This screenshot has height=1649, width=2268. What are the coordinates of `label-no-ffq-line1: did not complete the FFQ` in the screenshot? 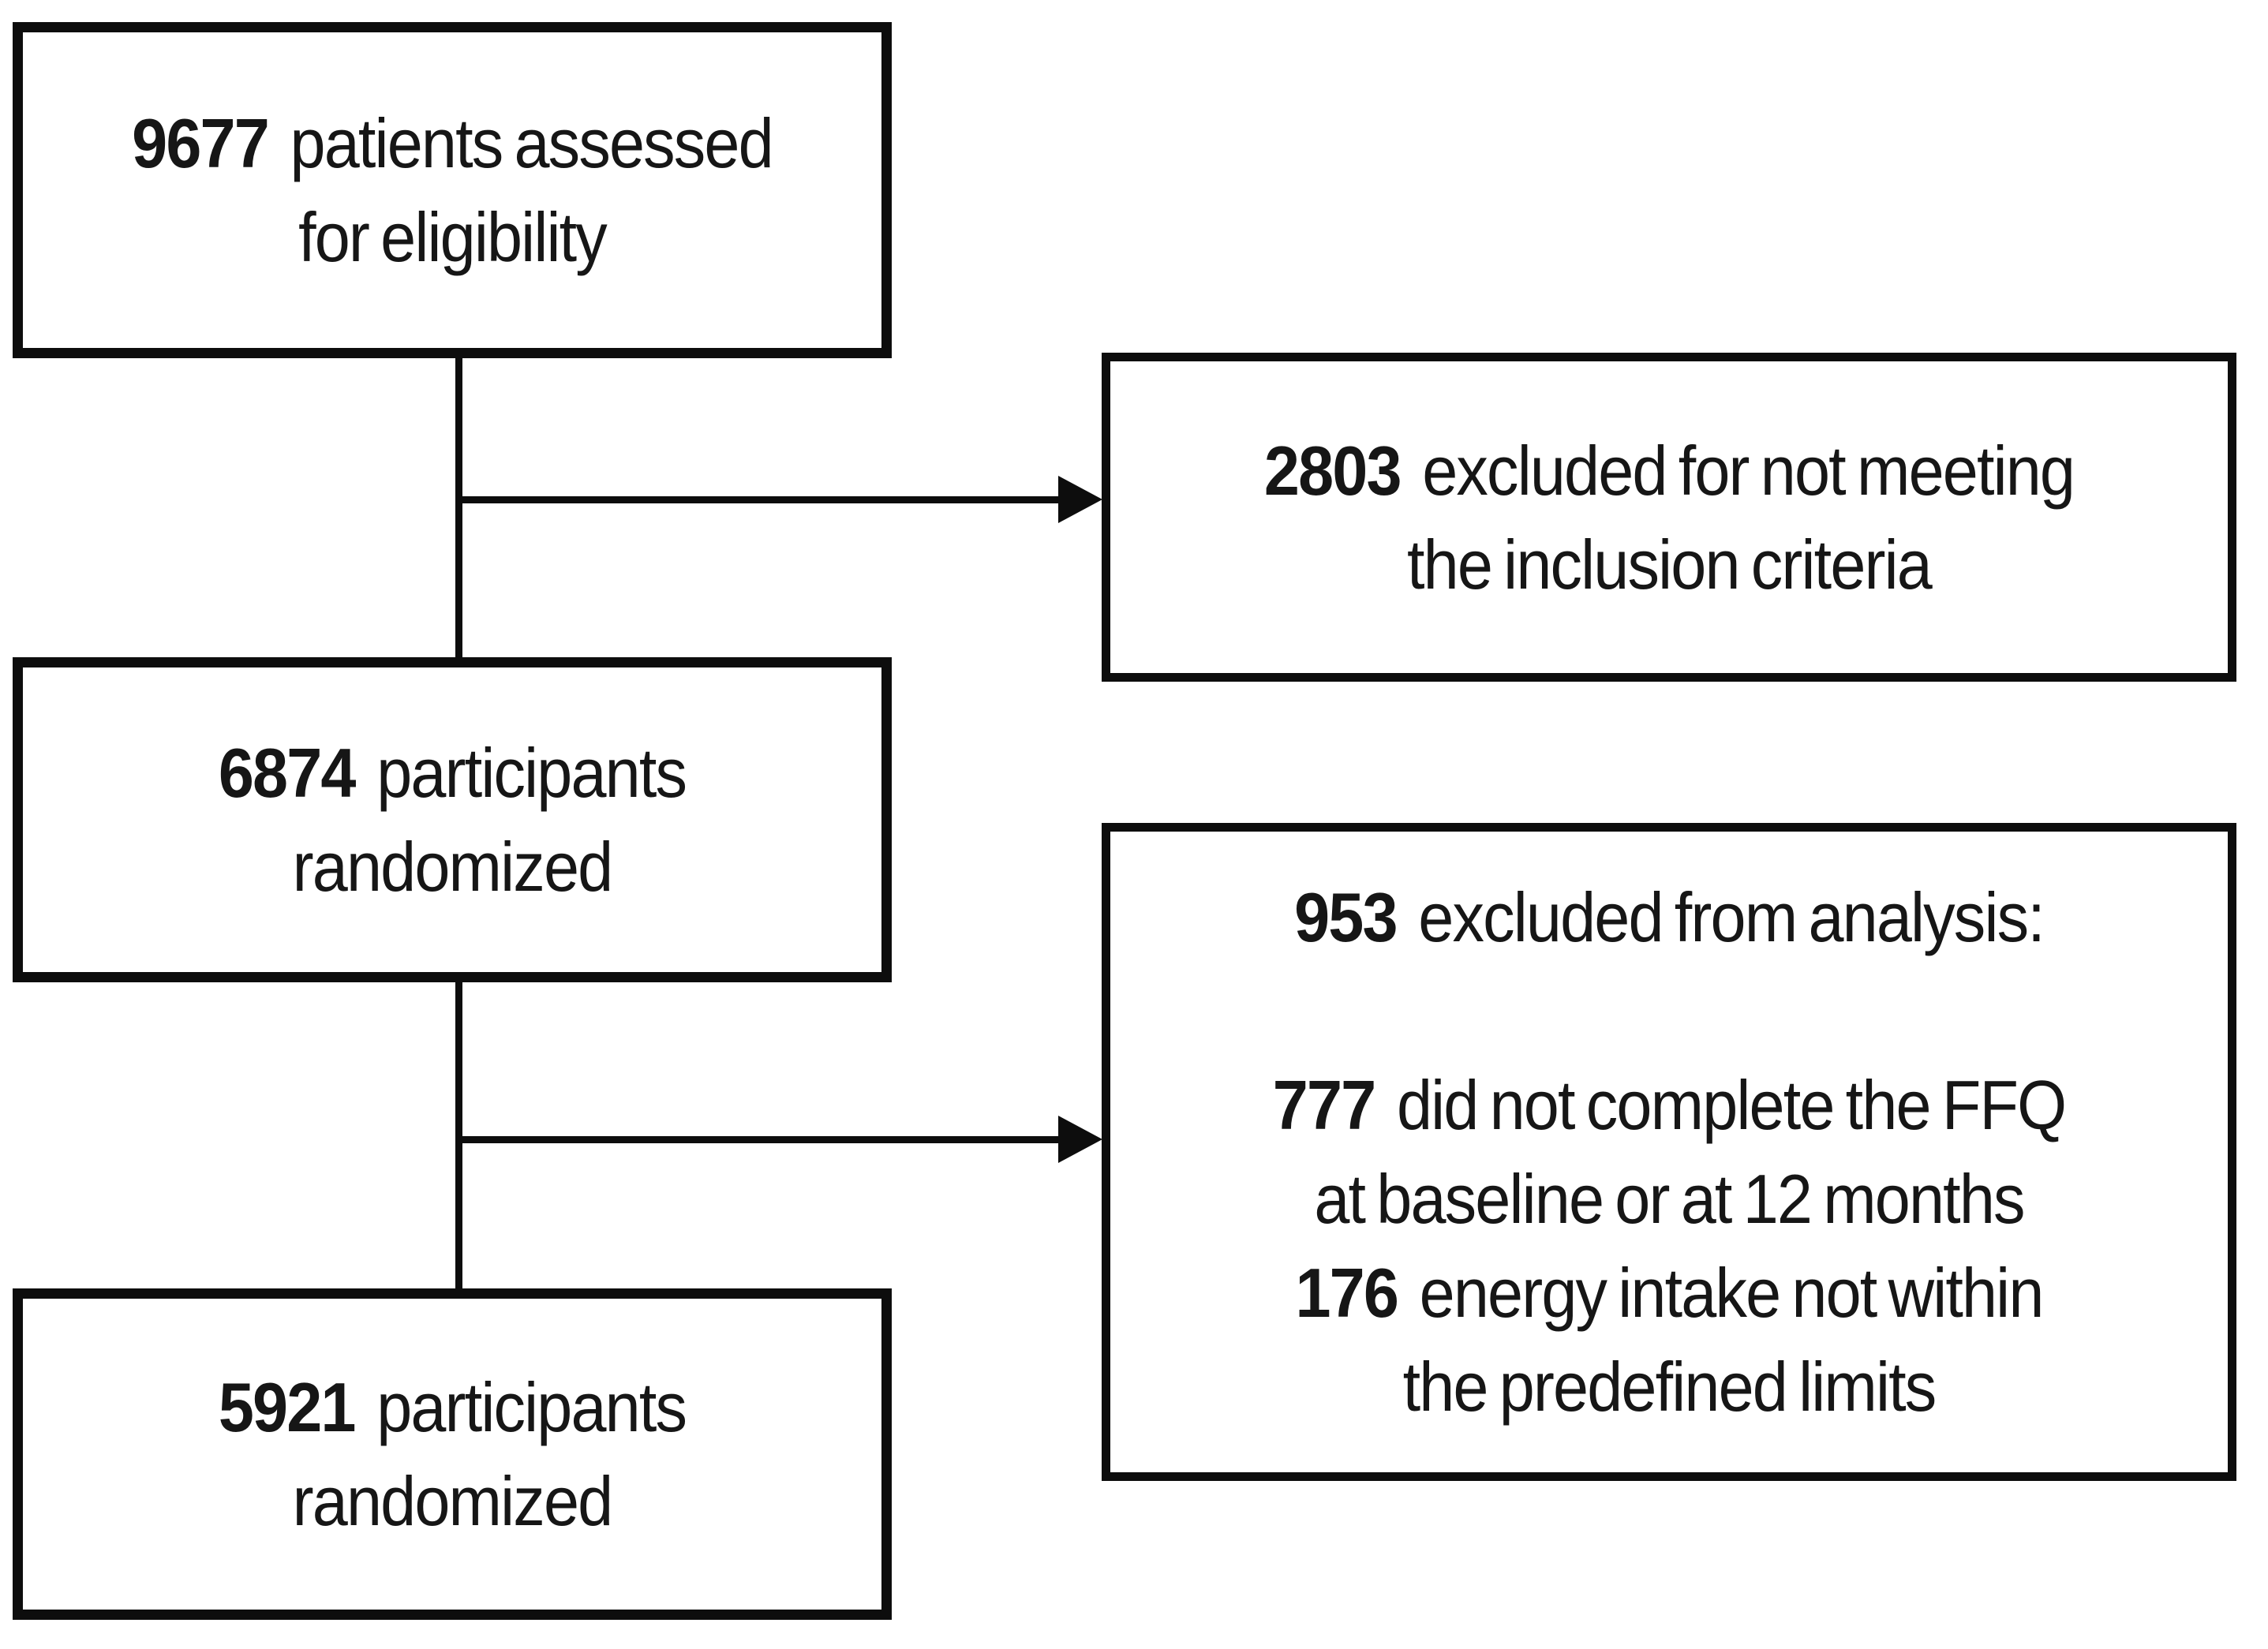 It's located at (1732, 1105).